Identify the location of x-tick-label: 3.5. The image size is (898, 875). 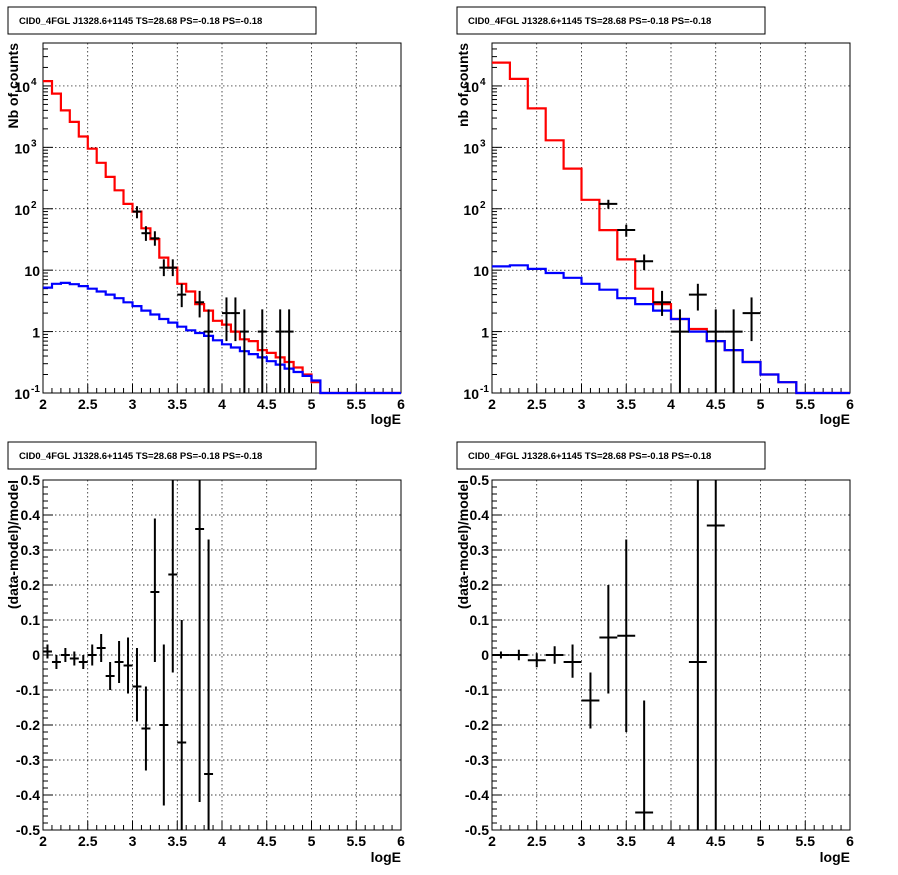
(178, 404).